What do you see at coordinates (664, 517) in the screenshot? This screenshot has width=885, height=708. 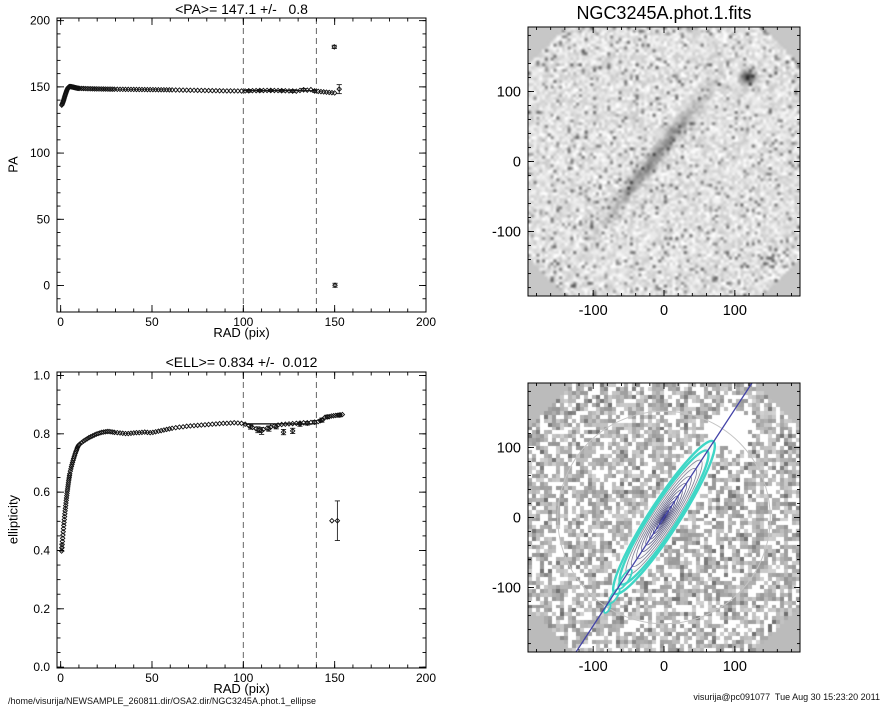 I see `isophote-overlay` at bounding box center [664, 517].